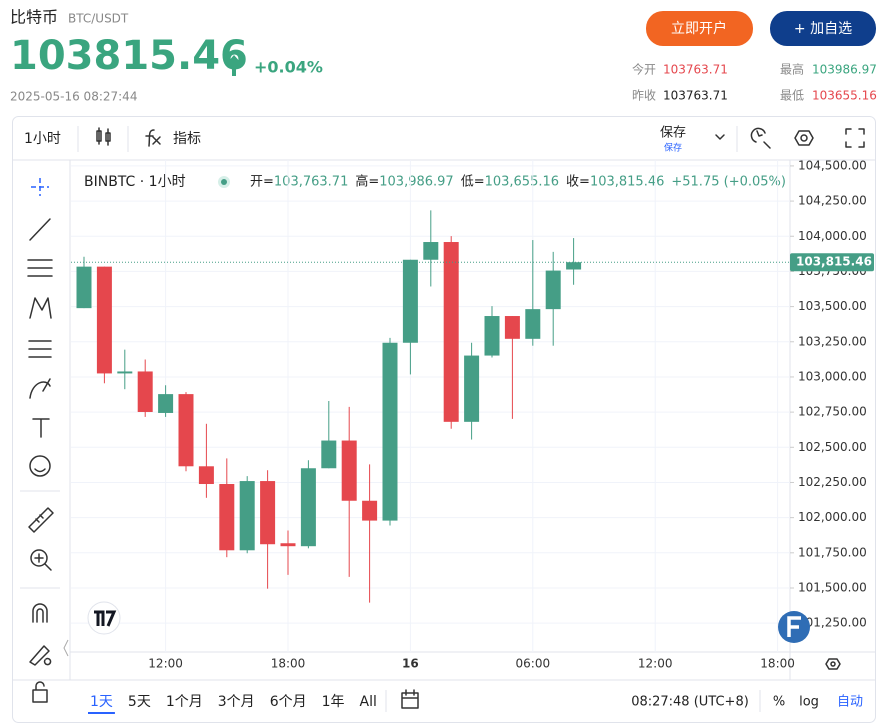 The width and height of the screenshot is (882, 728). I want to click on legend-label: 高=, so click(367, 182).